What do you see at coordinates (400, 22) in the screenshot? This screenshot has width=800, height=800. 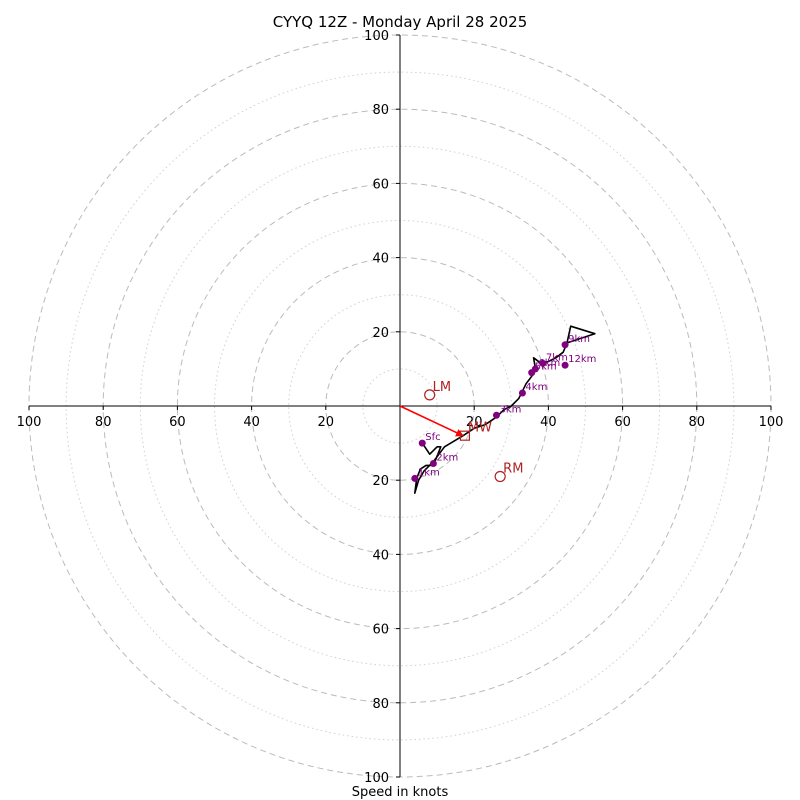 I see `chart-title: CYYQ 12Z - Monday April 28 2025` at bounding box center [400, 22].